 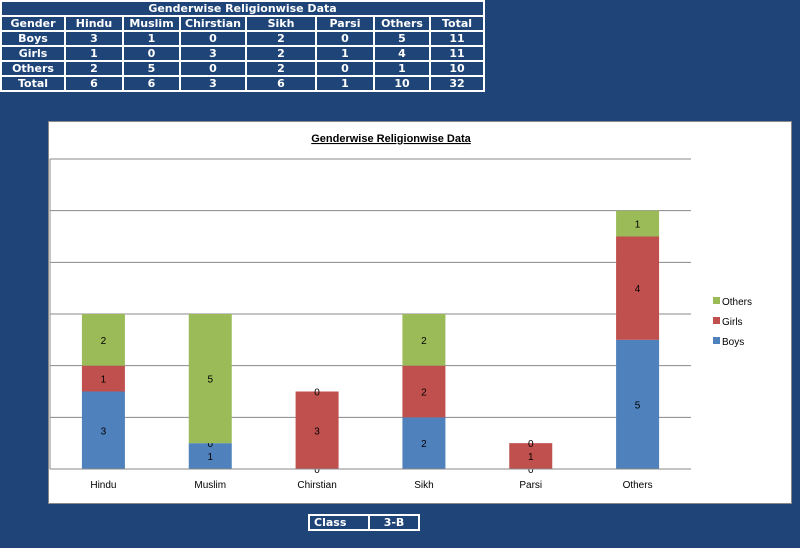 What do you see at coordinates (737, 302) in the screenshot?
I see `legend-label: Others` at bounding box center [737, 302].